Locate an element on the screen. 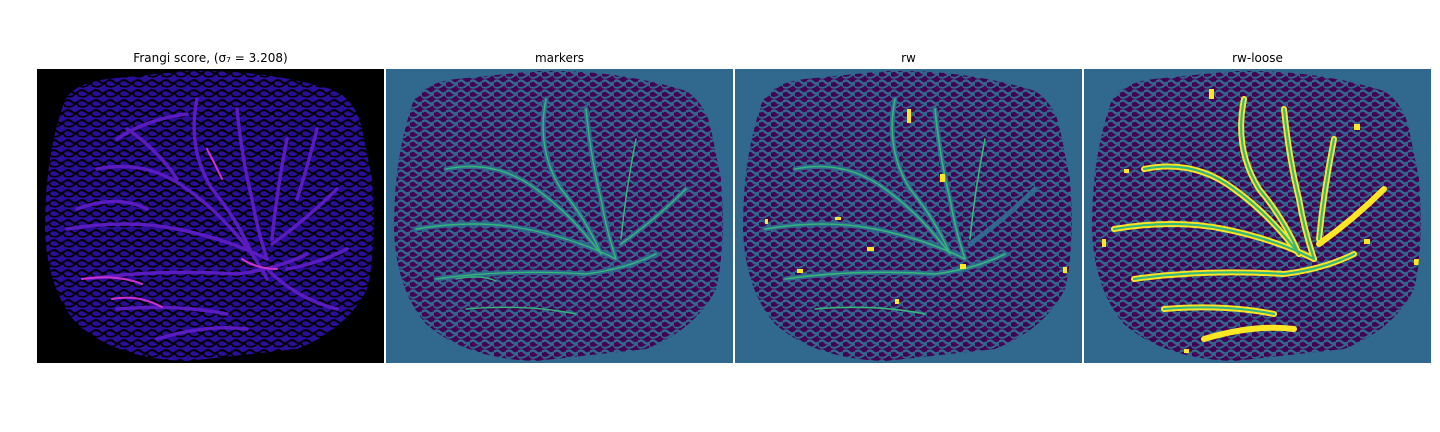  panel-title: Frangi score, (σ₇ = 3.208) is located at coordinates (210, 58).